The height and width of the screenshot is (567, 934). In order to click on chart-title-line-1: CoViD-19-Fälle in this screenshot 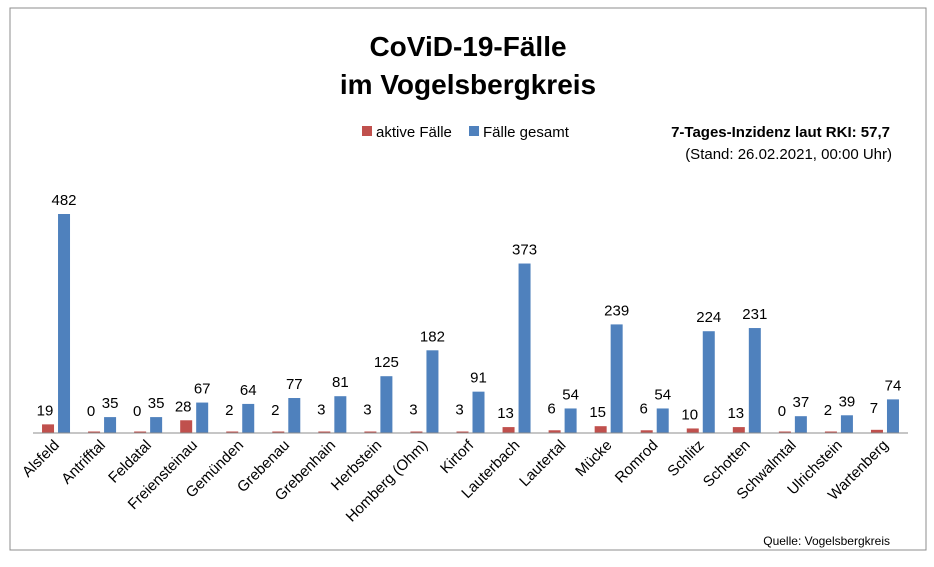, I will do `click(467, 46)`.